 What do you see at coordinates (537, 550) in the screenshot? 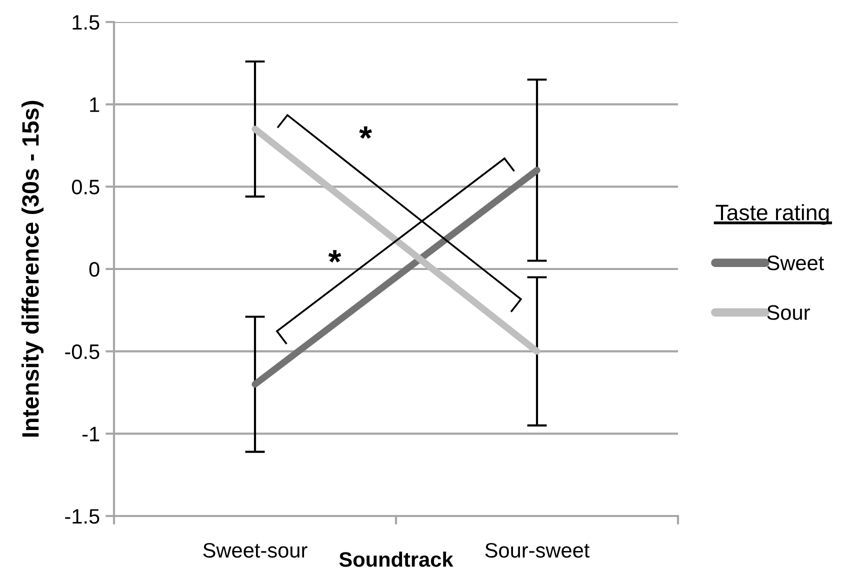
I see `x-tick-label: Sour-sweet` at bounding box center [537, 550].